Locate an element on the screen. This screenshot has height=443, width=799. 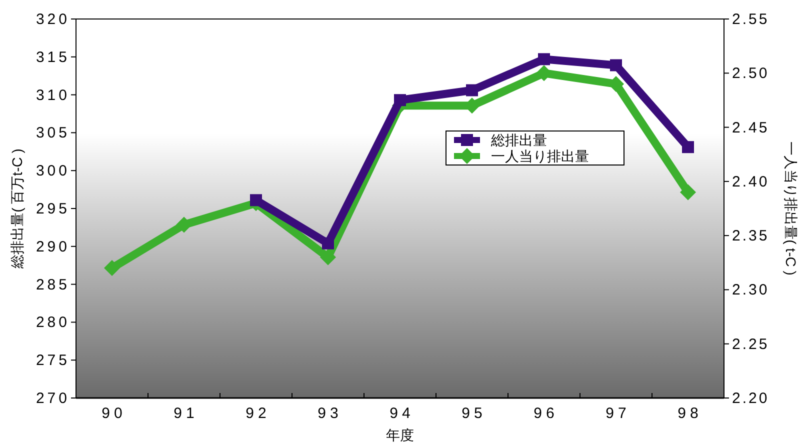
x-tick-label: 98 is located at coordinates (690, 413).